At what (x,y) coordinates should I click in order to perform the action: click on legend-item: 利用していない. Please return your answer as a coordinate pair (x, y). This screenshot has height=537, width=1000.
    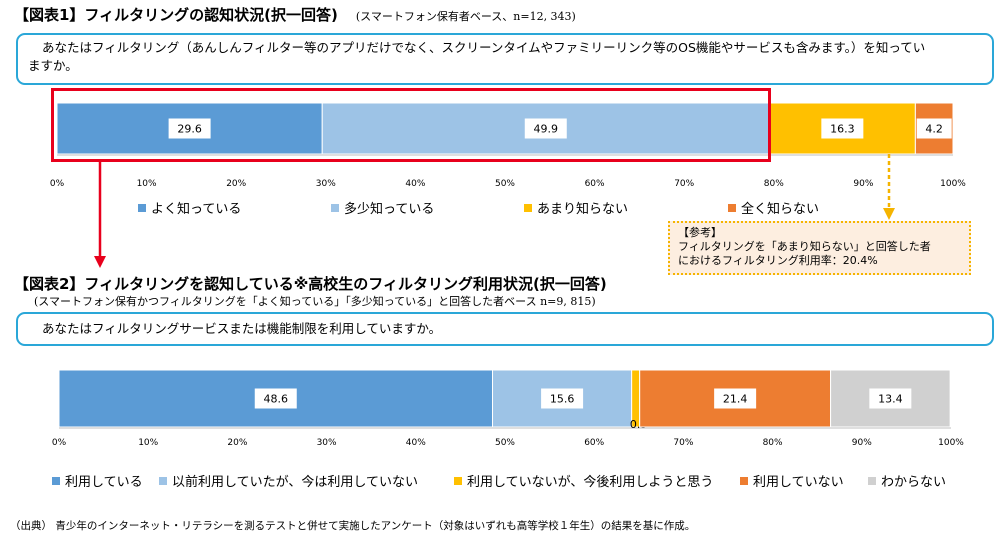
    Looking at the image, I should click on (792, 480).